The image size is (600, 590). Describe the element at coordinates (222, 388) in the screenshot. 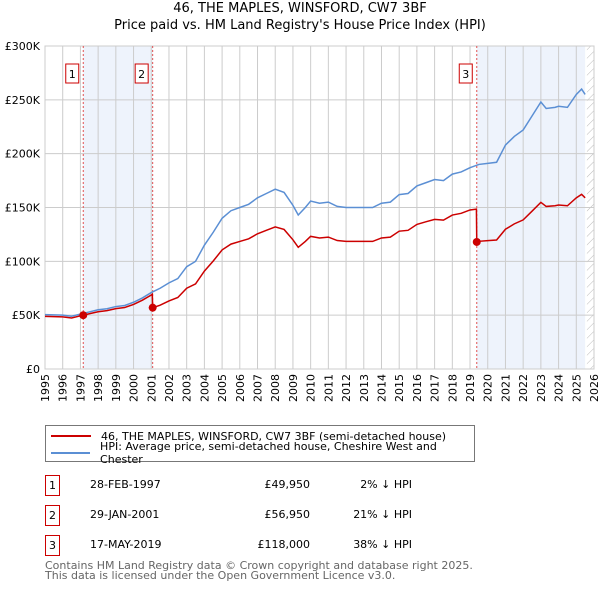

I see `x-tick-label: 2005` at that location.